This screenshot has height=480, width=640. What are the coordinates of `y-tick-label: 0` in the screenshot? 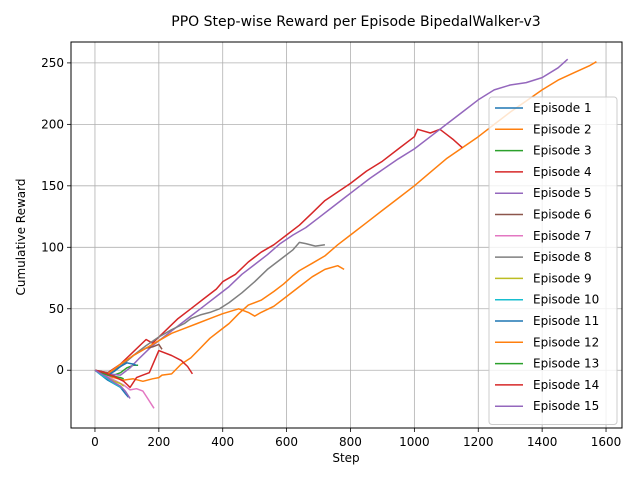 It's located at (60, 370).